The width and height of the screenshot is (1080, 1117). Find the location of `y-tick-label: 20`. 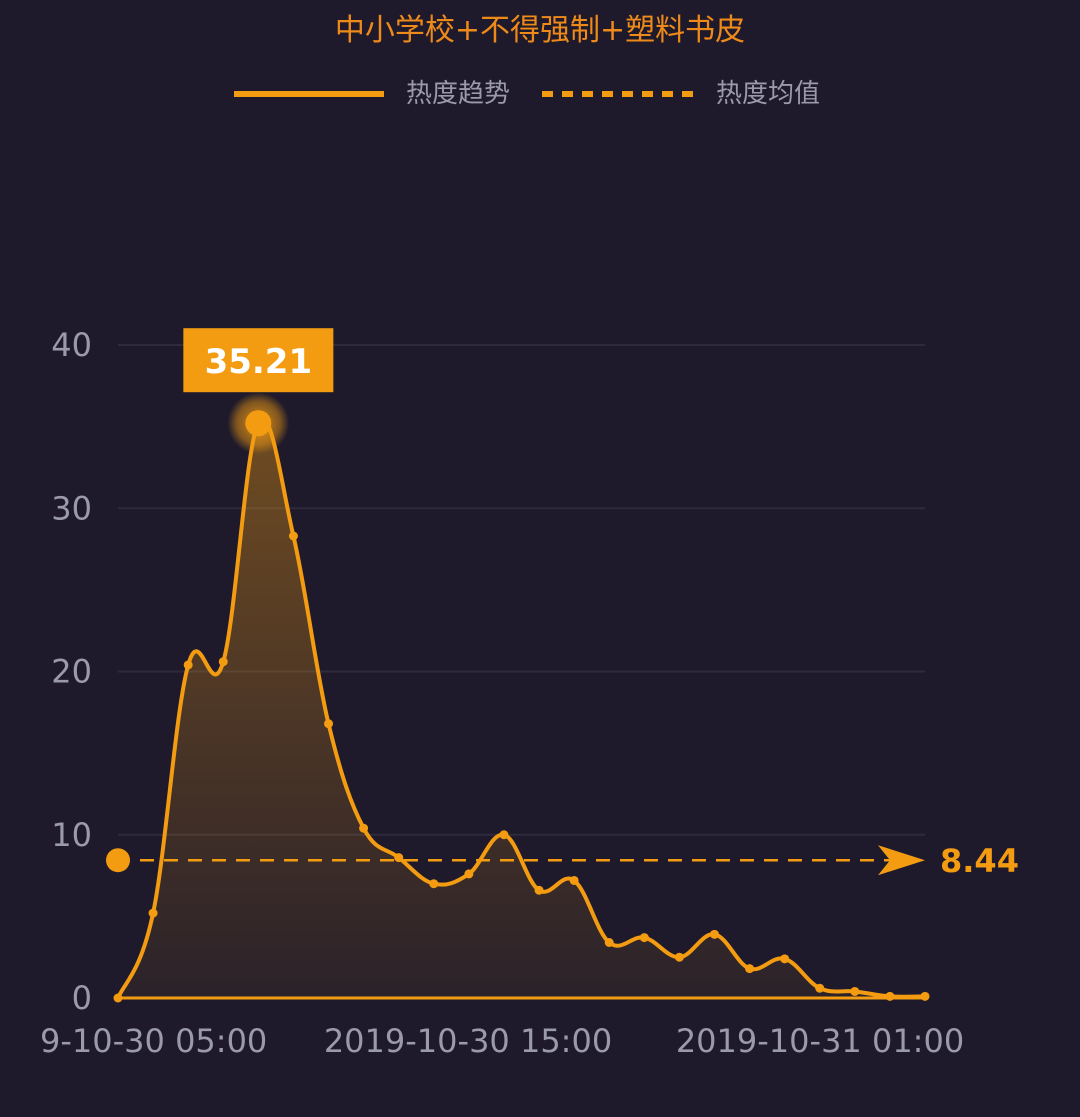

y-tick-label: 20 is located at coordinates (71, 672).